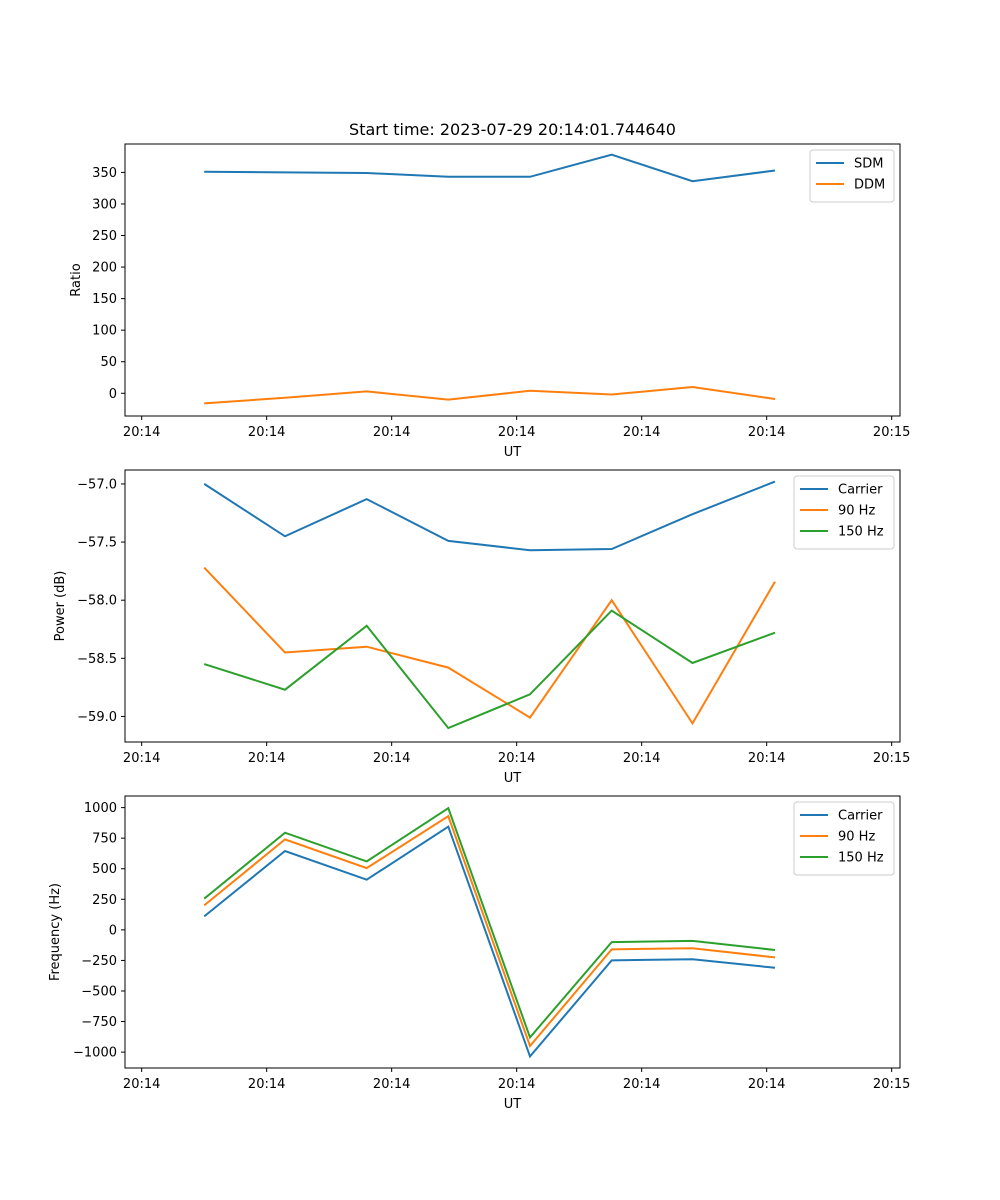  Describe the element at coordinates (869, 185) in the screenshot. I see `legend-label: DDM` at that location.